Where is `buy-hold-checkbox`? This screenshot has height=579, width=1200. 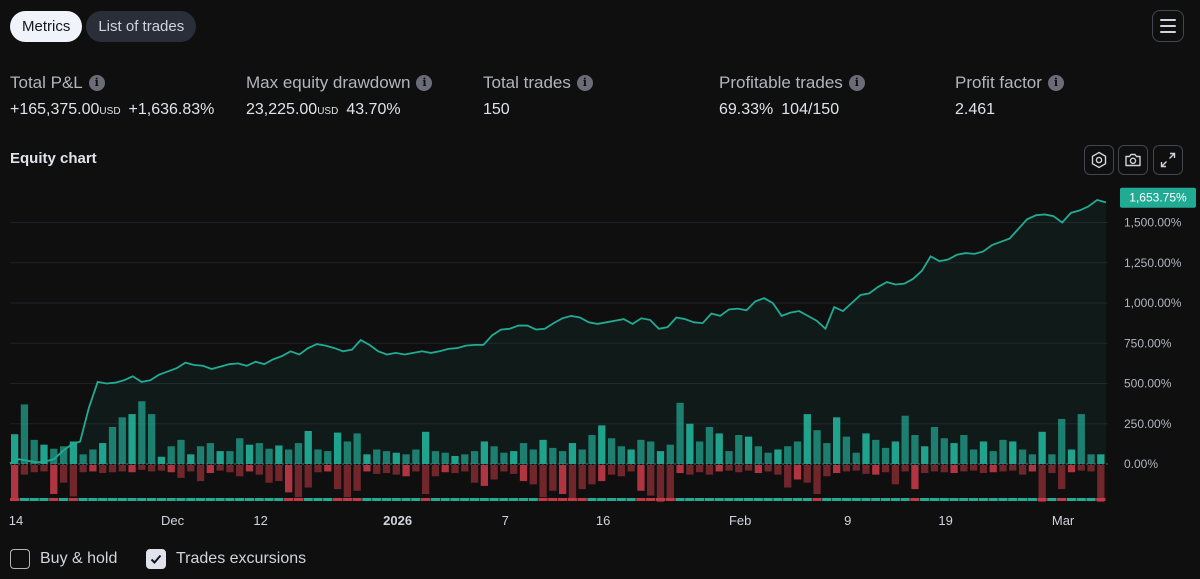
buy-hold-checkbox is located at coordinates (20, 559).